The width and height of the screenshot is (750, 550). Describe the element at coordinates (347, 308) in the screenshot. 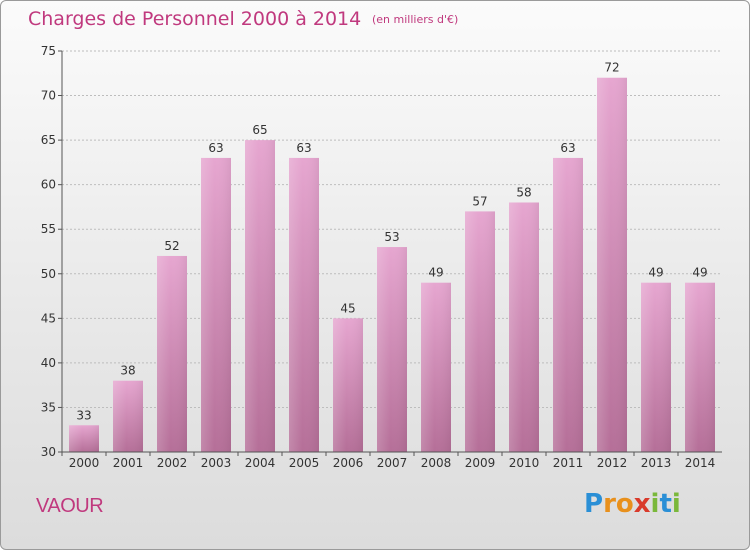

I see `bar-value-label: 45` at that location.